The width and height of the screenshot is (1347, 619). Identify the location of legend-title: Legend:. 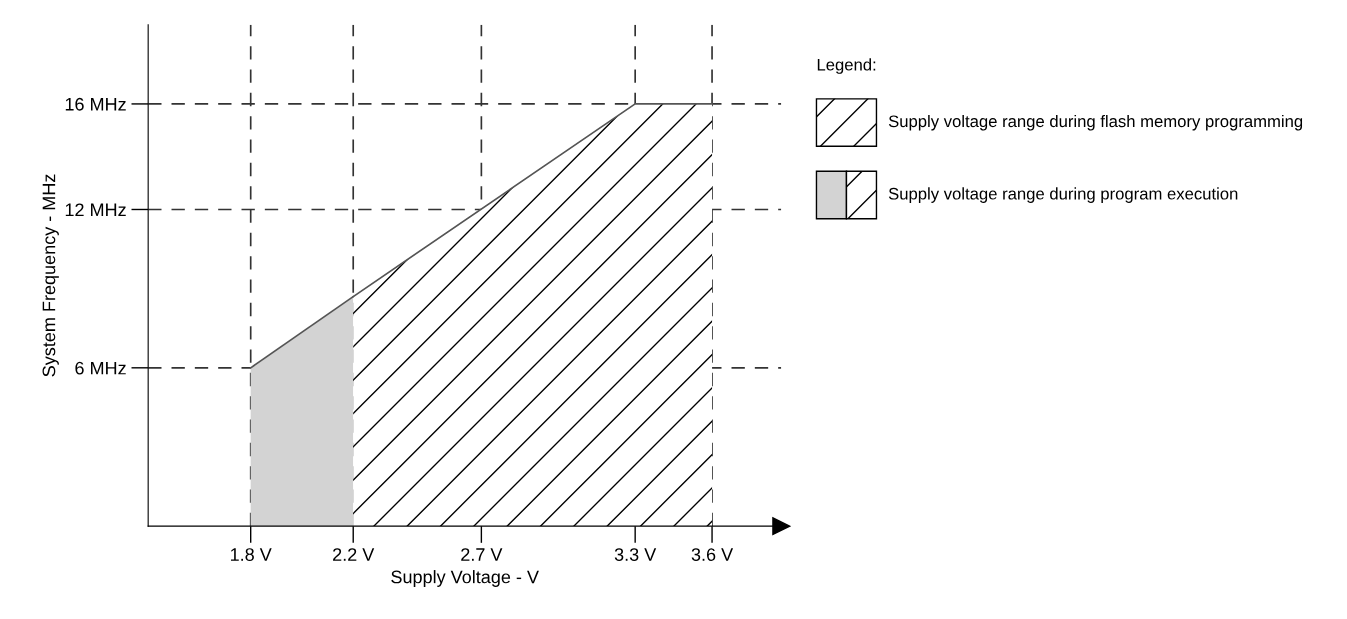
(846, 66).